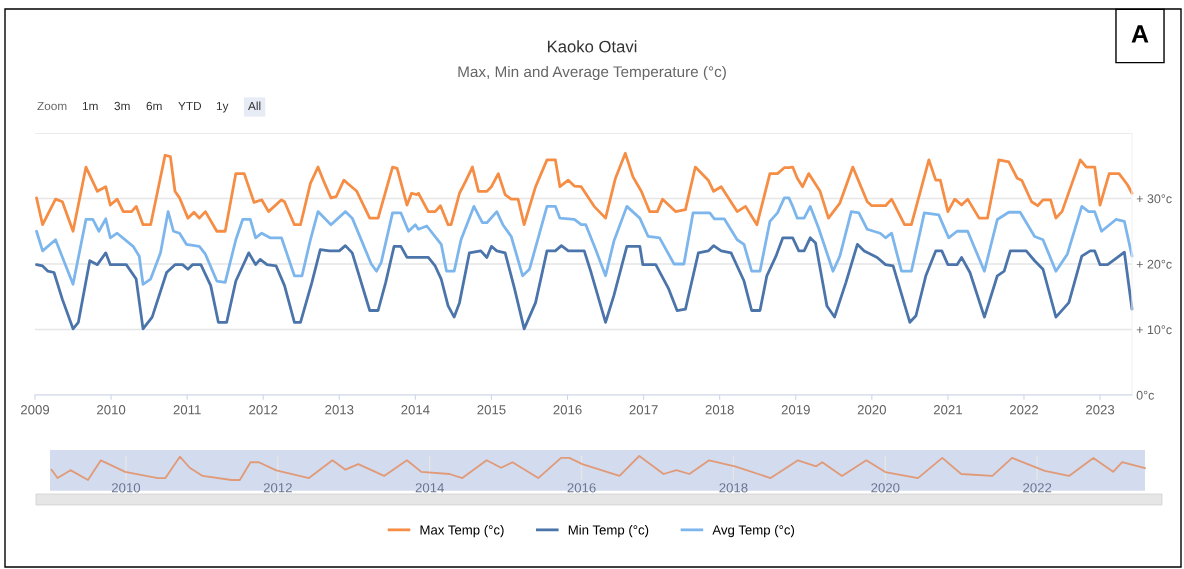  I want to click on text: YTD, so click(190, 106).